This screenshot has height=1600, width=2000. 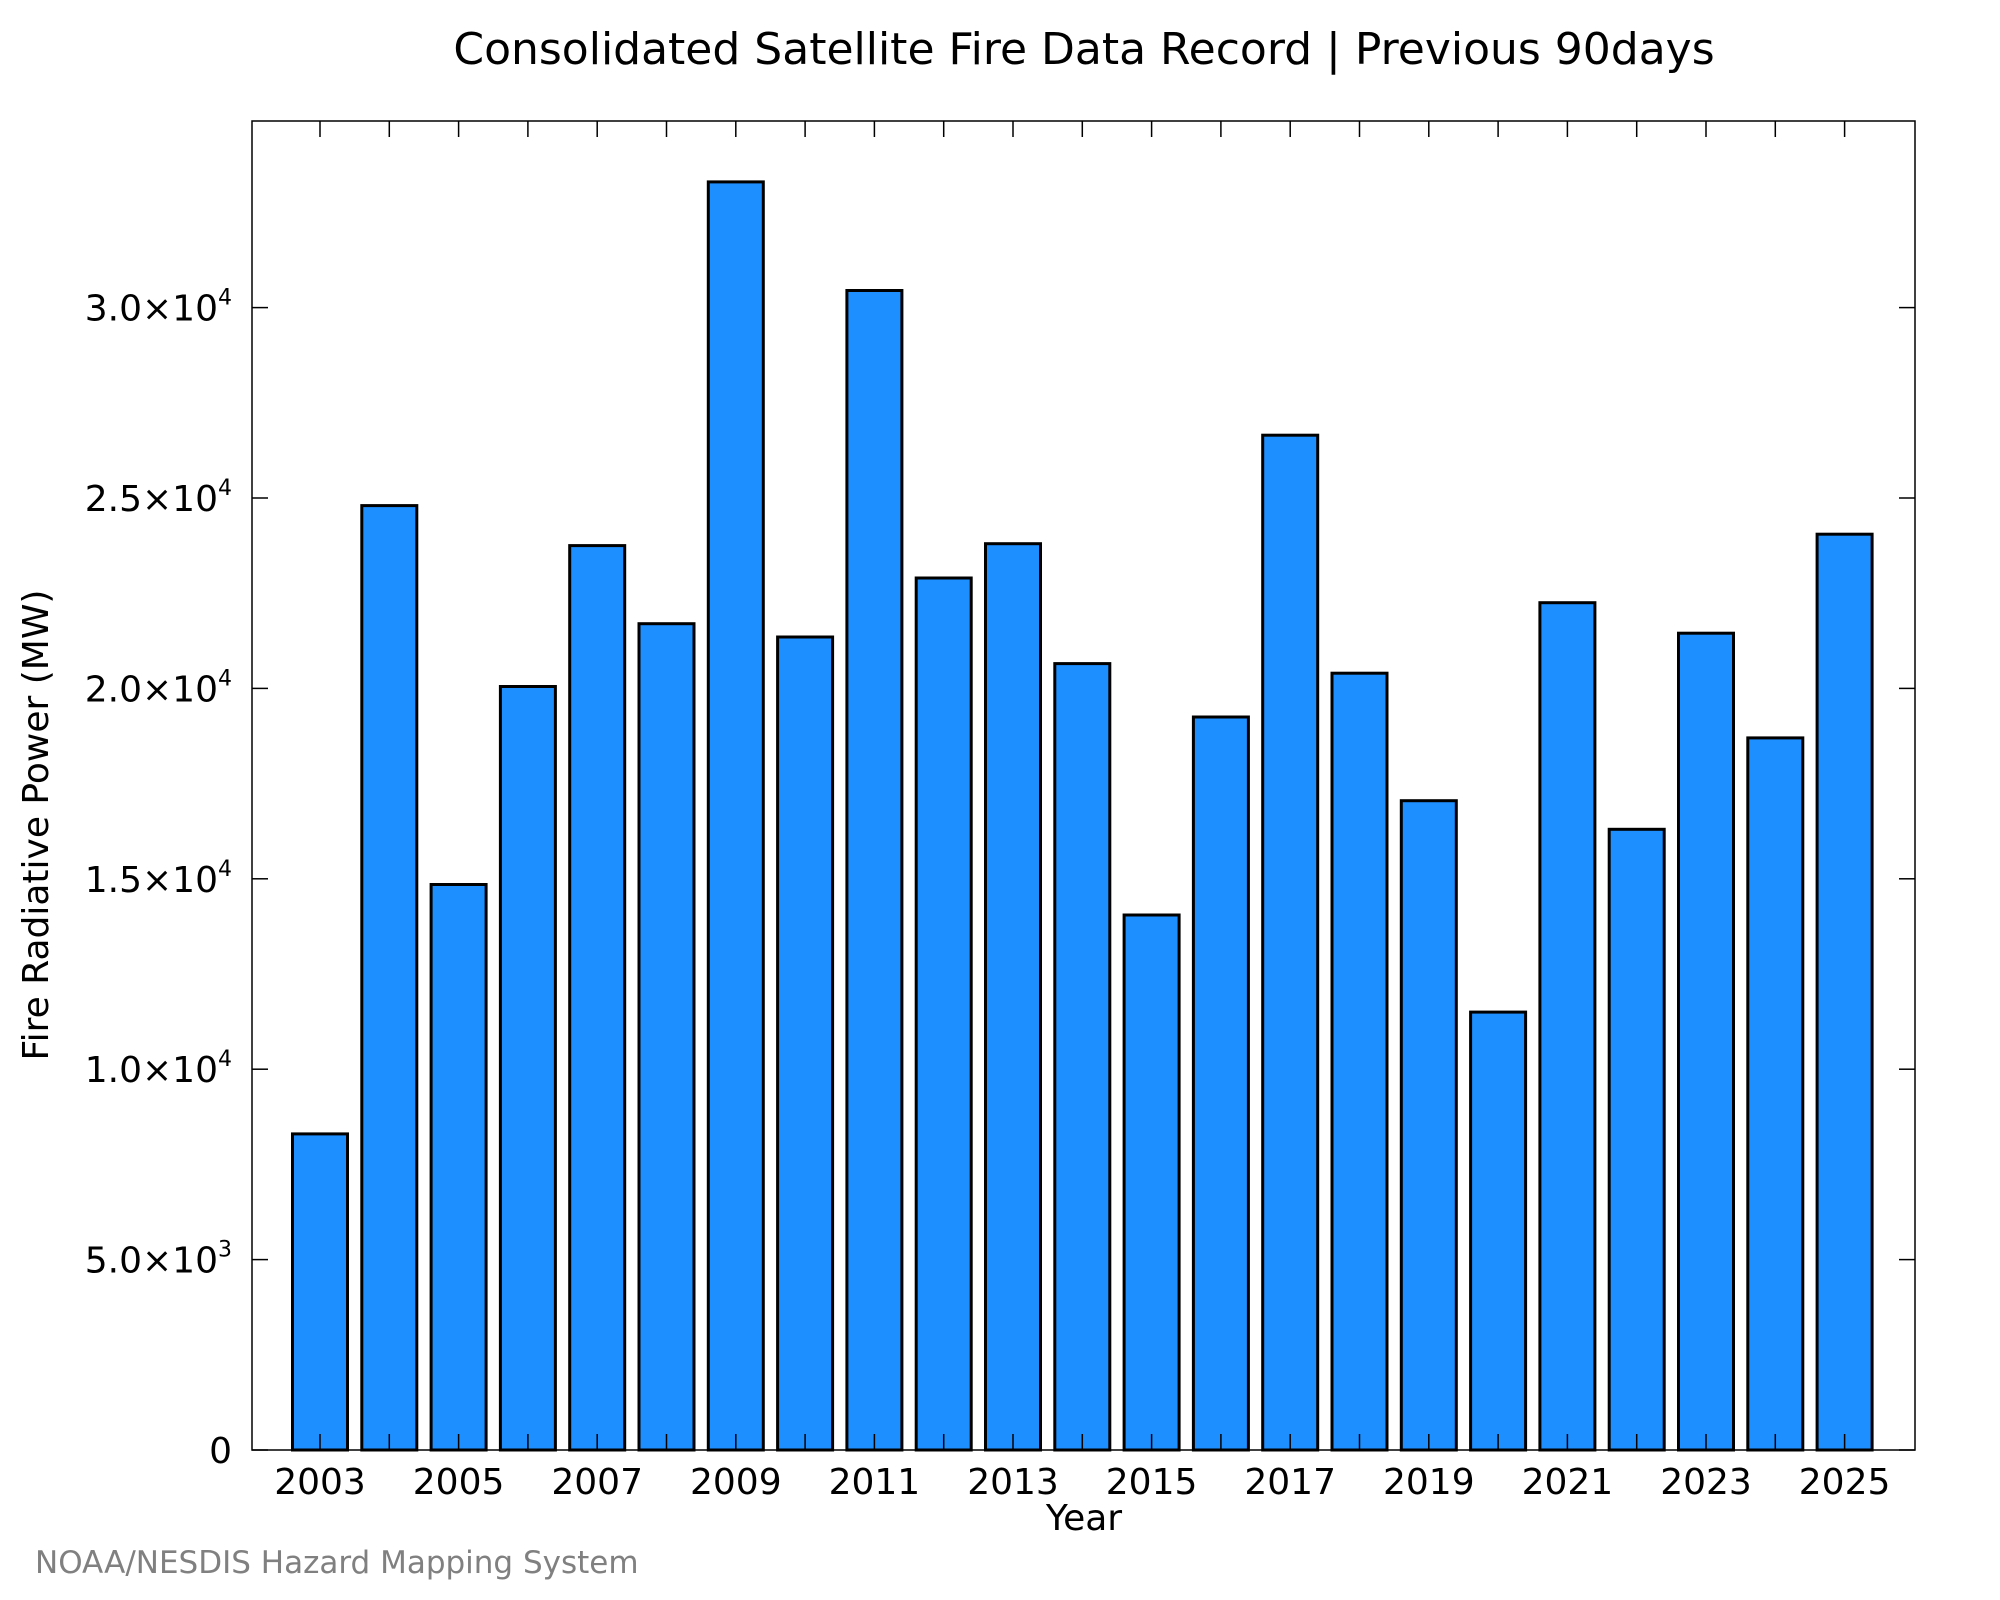 I want to click on bar-2005, so click(x=458, y=1167).